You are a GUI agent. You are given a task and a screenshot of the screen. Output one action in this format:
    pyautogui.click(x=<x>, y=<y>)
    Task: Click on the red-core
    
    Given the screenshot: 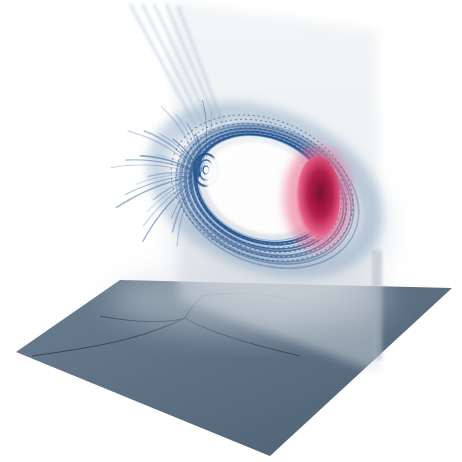 What is the action you would take?
    pyautogui.click(x=318, y=198)
    